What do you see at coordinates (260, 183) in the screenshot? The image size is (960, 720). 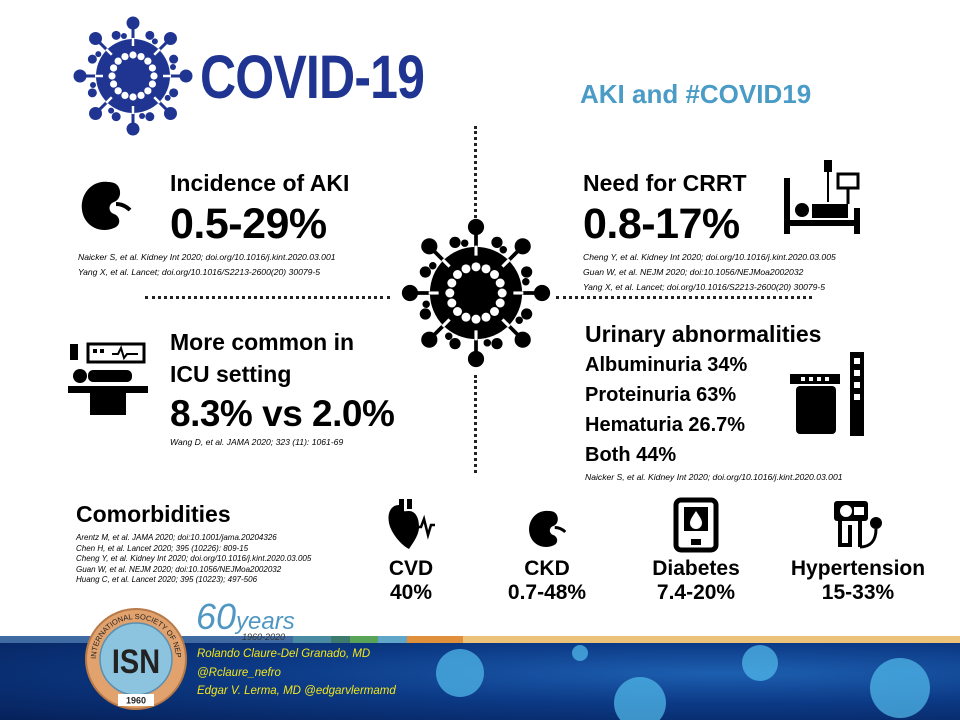 I see `incidence-title: Incidence of AKI` at bounding box center [260, 183].